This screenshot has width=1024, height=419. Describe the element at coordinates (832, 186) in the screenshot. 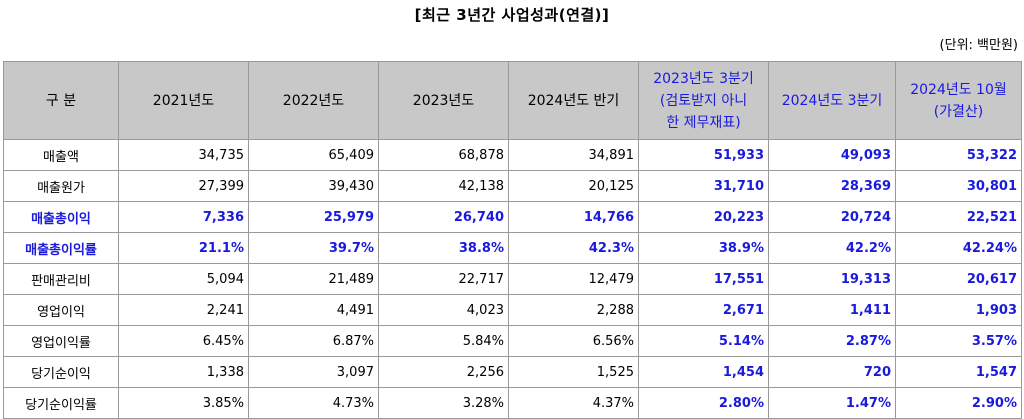

I see `table-cell: 28,369` at that location.